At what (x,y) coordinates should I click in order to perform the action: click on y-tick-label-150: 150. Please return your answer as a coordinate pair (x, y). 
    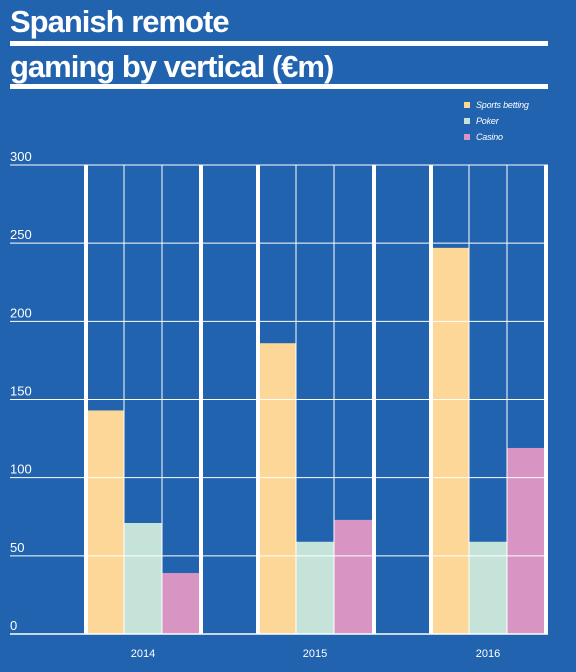
    Looking at the image, I should click on (21, 391).